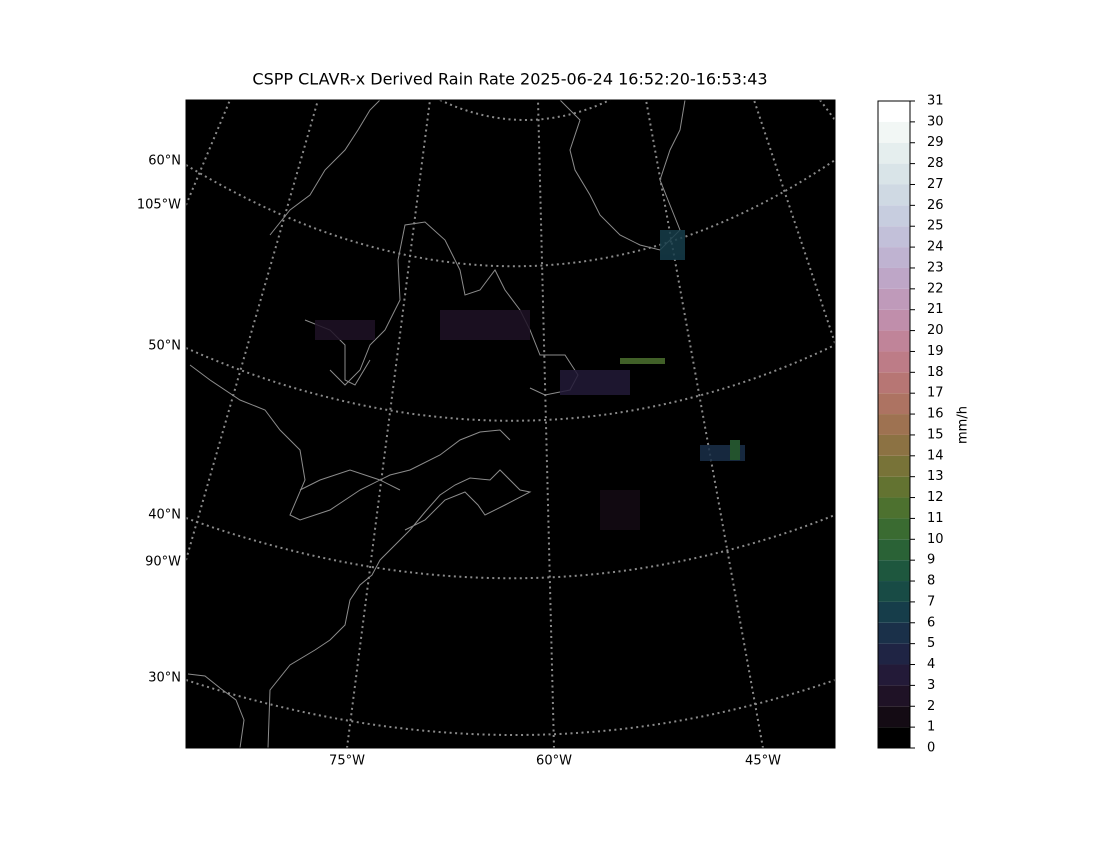  What do you see at coordinates (935, 455) in the screenshot?
I see `colorbar-tick-label: 14` at bounding box center [935, 455].